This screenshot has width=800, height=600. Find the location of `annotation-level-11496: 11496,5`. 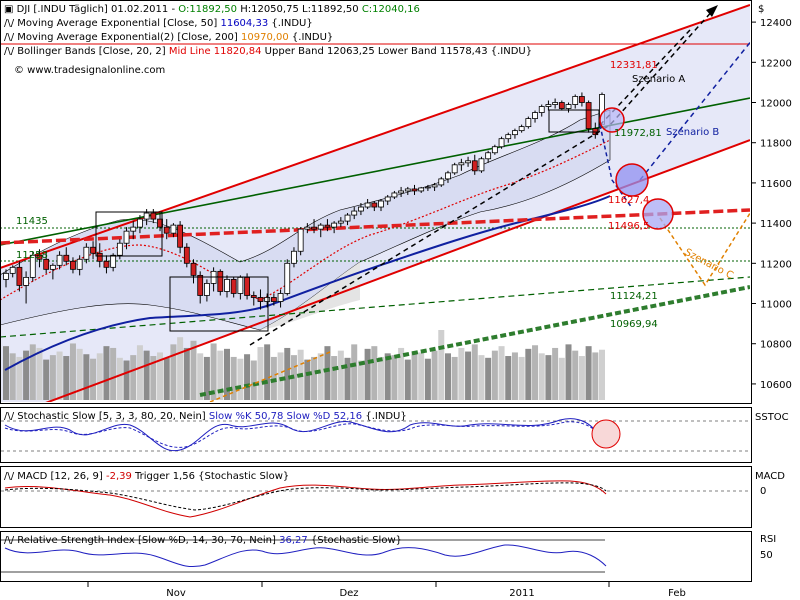

annotation-level-11496: 11496,5 is located at coordinates (628, 226).